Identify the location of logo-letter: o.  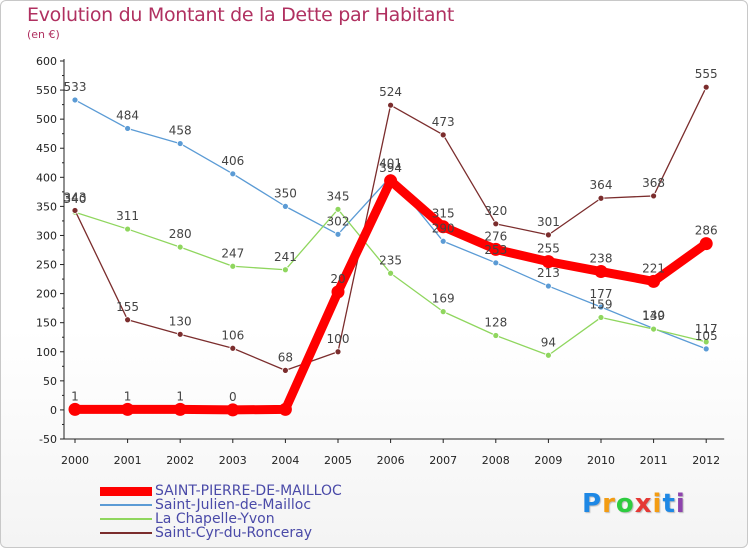
(625, 504).